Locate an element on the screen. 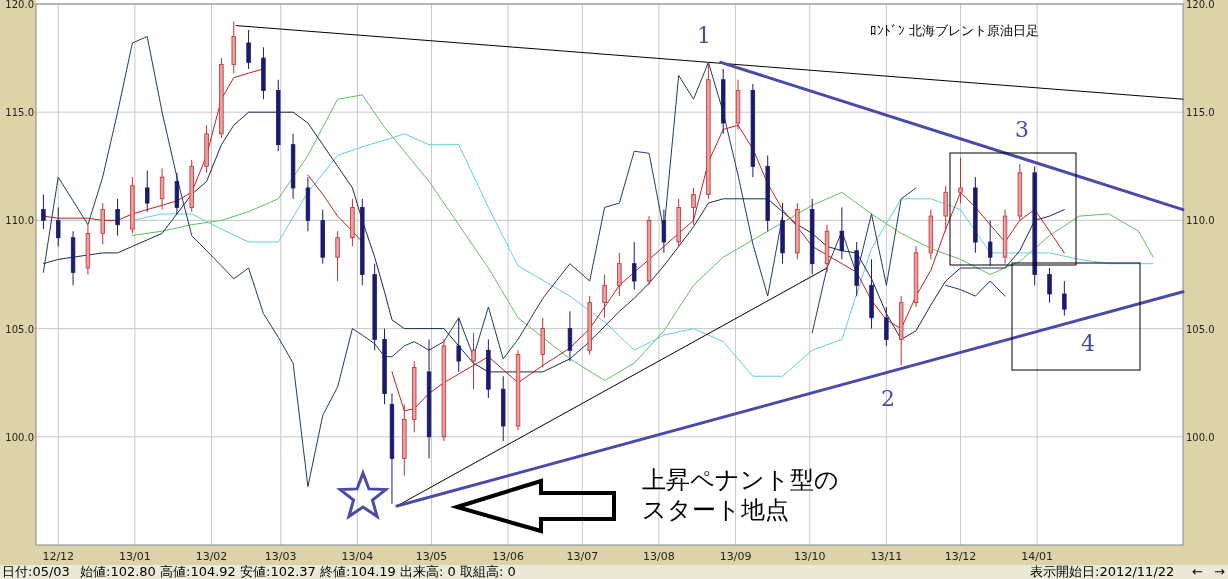 Image resolution: width=1228 pixels, height=579 pixels. x-tick-label: 13/09 is located at coordinates (735, 556).